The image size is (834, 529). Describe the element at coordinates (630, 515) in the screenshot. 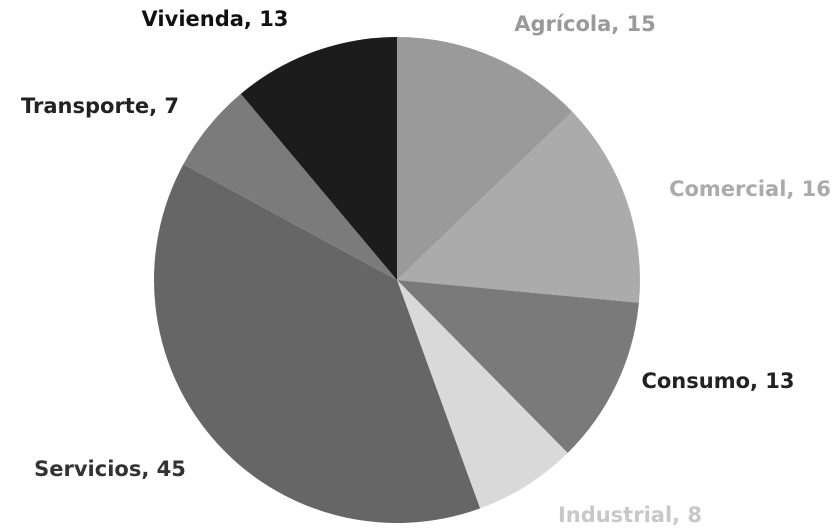

I see `data-label: Industrial, 8` at that location.